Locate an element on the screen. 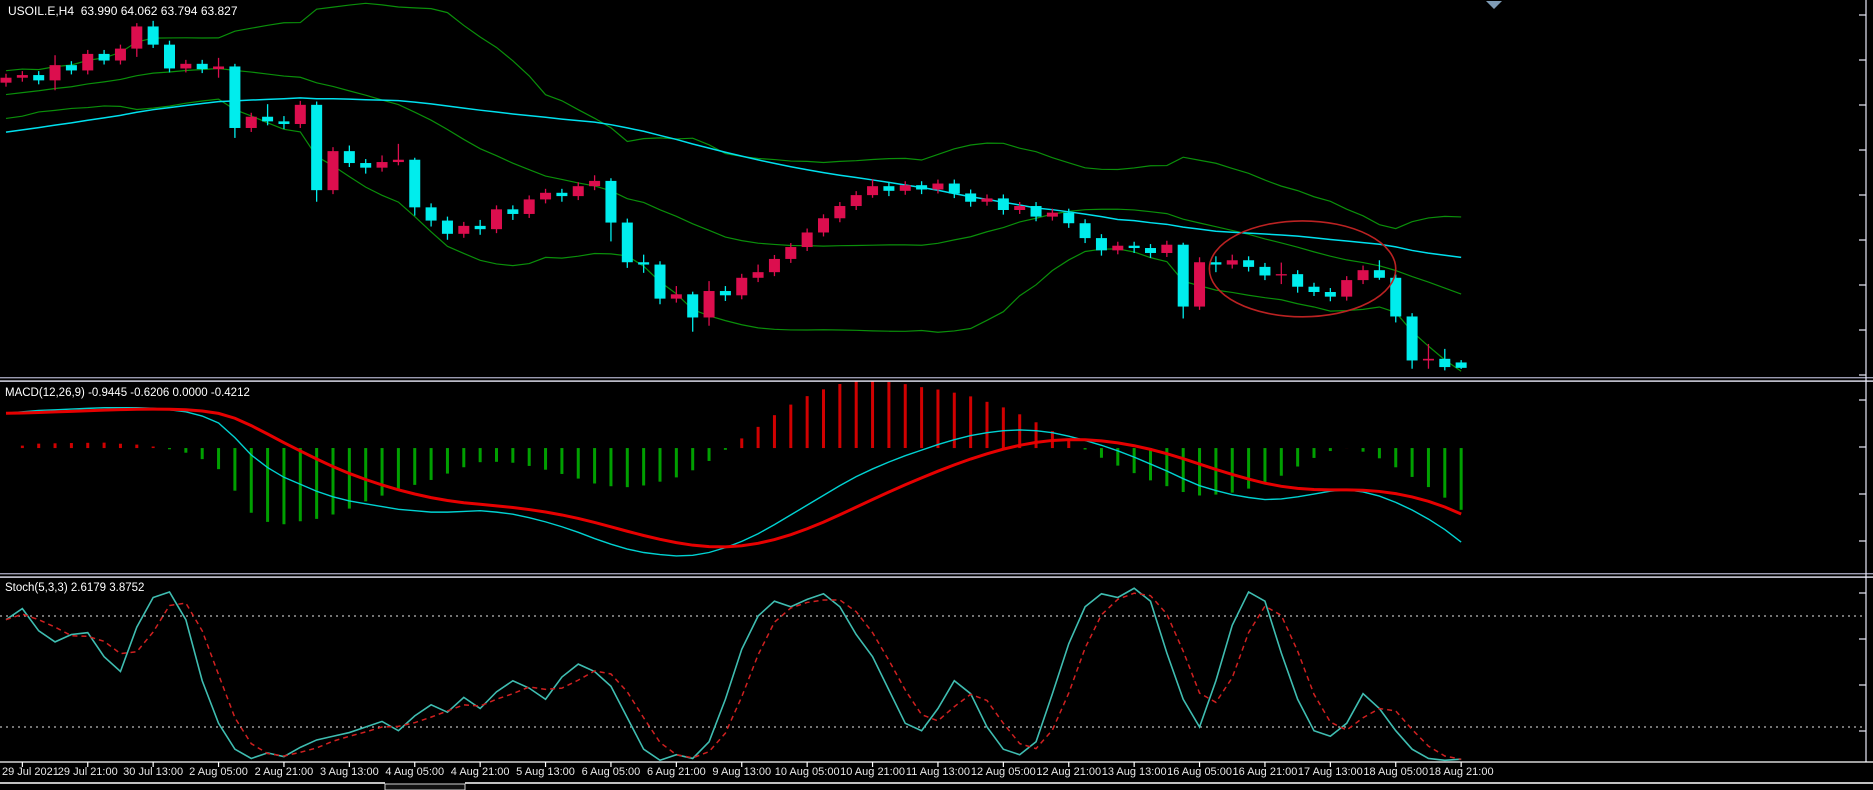  time-label: 3 Aug 13:00 is located at coordinates (349, 772).